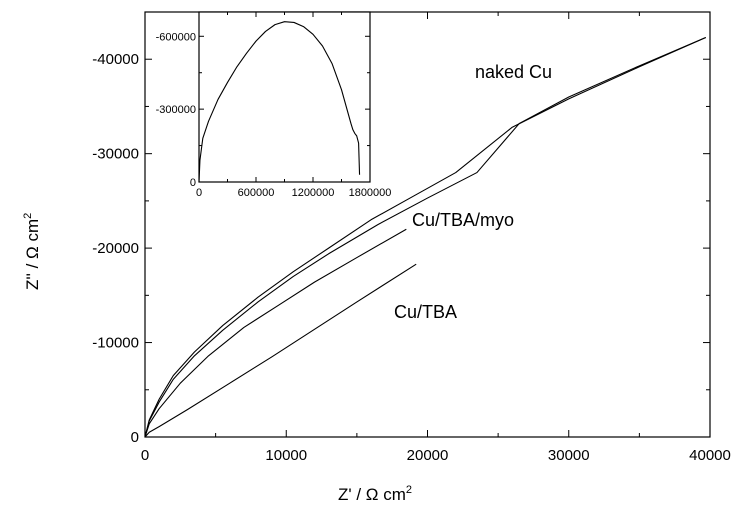 Image resolution: width=741 pixels, height=507 pixels. I want to click on x-tick-label: 0, so click(145, 455).